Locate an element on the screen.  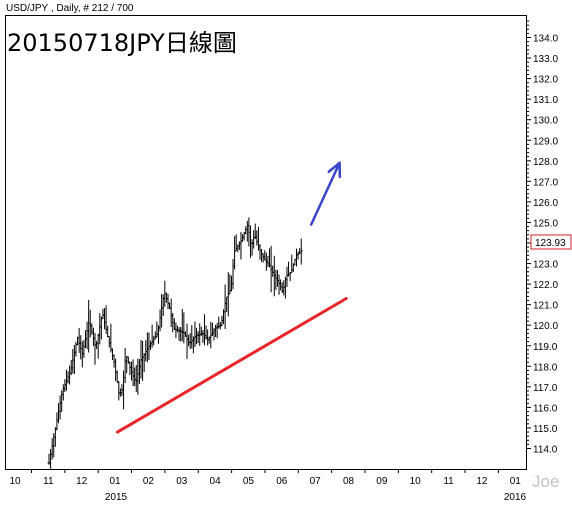
x-tick-label: 01 is located at coordinates (516, 481).